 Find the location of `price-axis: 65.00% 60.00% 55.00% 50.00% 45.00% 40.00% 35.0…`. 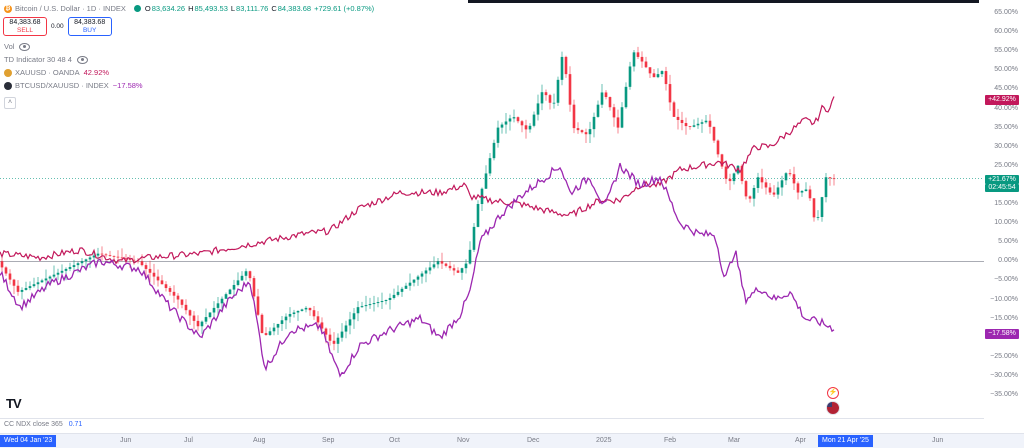

price-axis: 65.00% 60.00% 55.00% 50.00% 45.00% 40.00% 35.0… is located at coordinates (1004, 216).